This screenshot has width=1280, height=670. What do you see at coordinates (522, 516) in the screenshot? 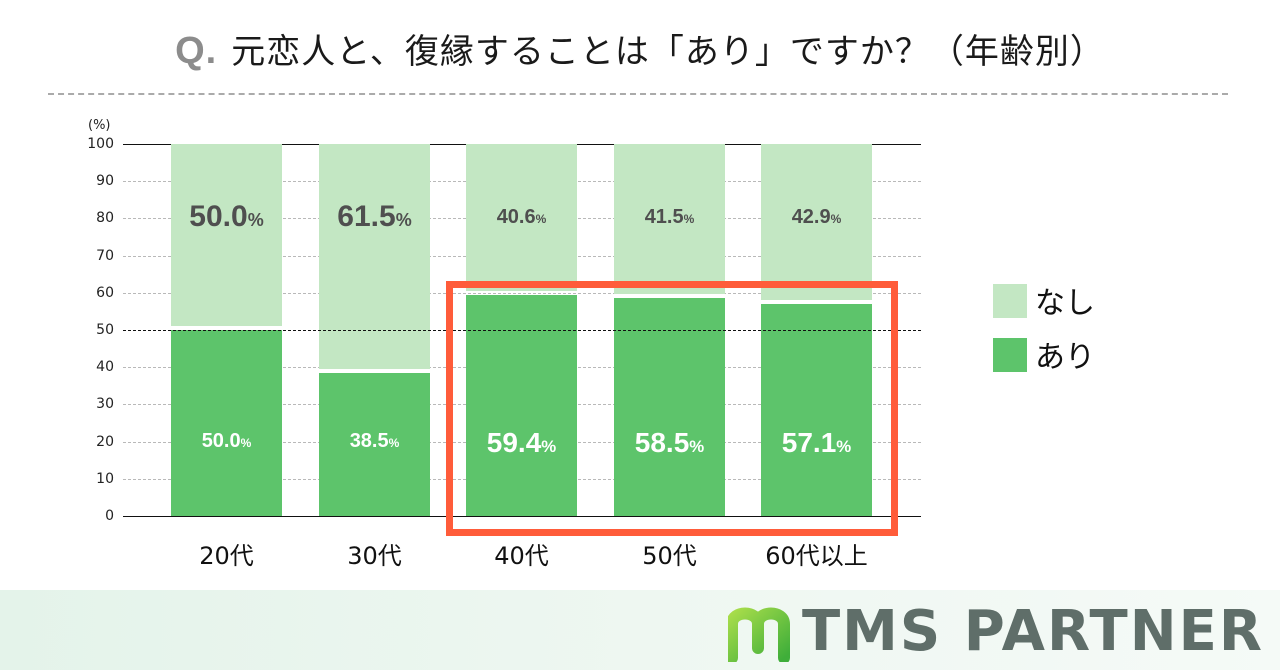
I see `x-axis-line` at bounding box center [522, 516].